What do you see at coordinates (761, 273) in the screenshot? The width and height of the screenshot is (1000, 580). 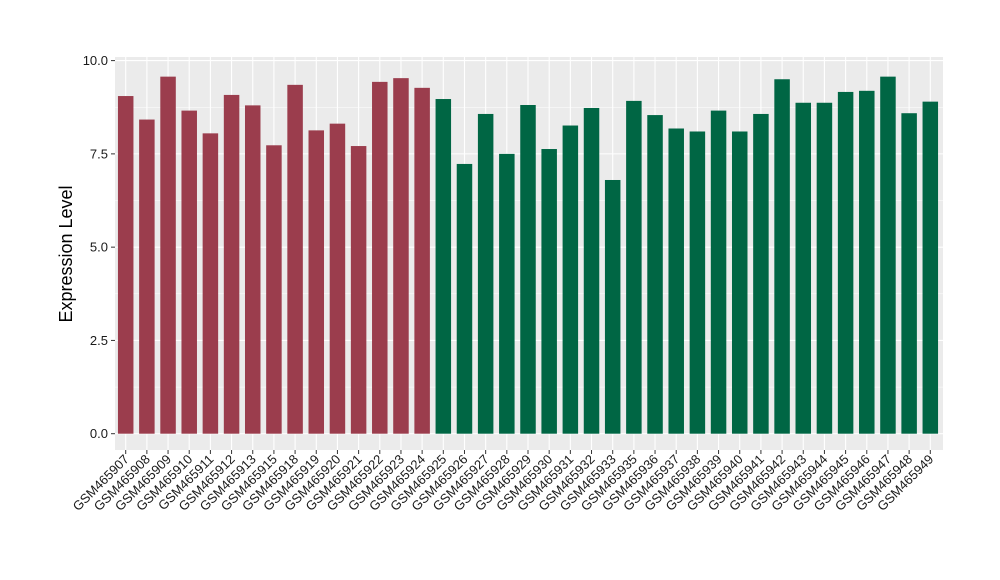 I see `bar-gsm465941` at bounding box center [761, 273].